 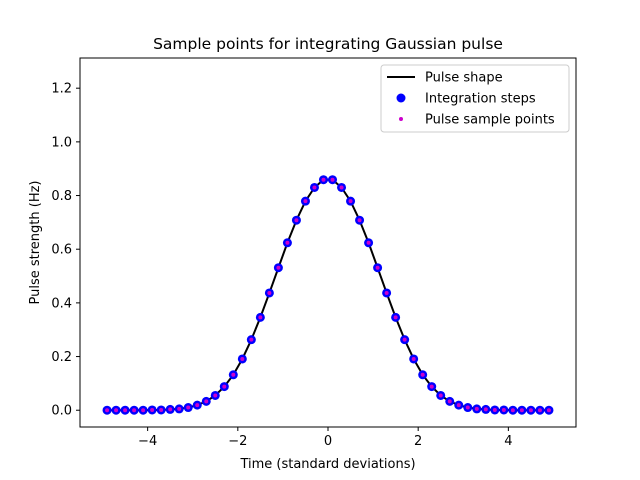 I want to click on legend-label: Integration steps, so click(x=480, y=99).